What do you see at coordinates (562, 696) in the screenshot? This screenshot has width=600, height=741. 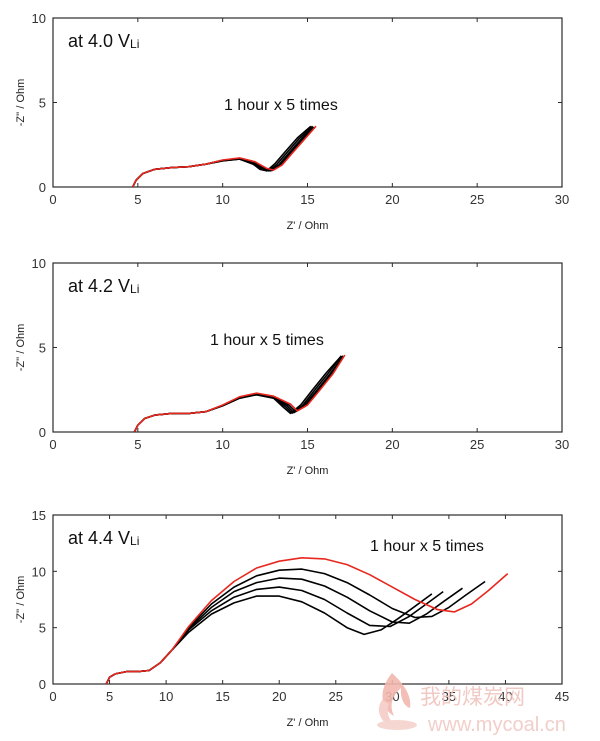 I see `x-tick-label: 45` at bounding box center [562, 696].